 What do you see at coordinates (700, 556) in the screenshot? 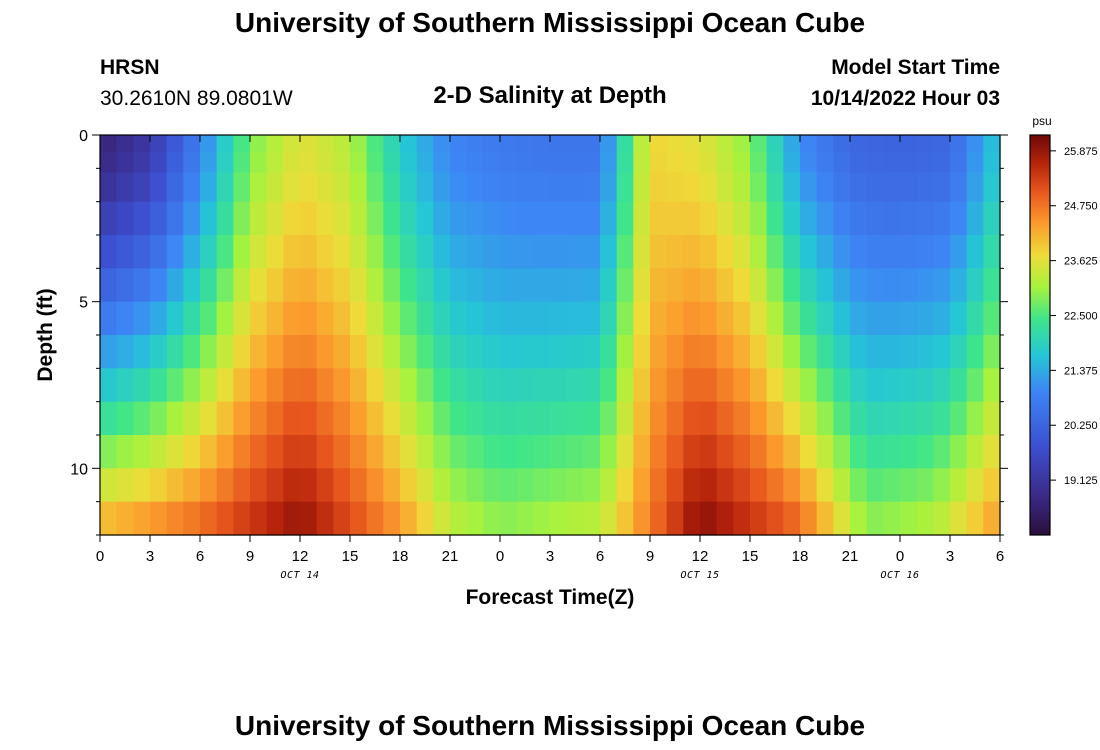
I see `x-tick-label: 12` at bounding box center [700, 556].